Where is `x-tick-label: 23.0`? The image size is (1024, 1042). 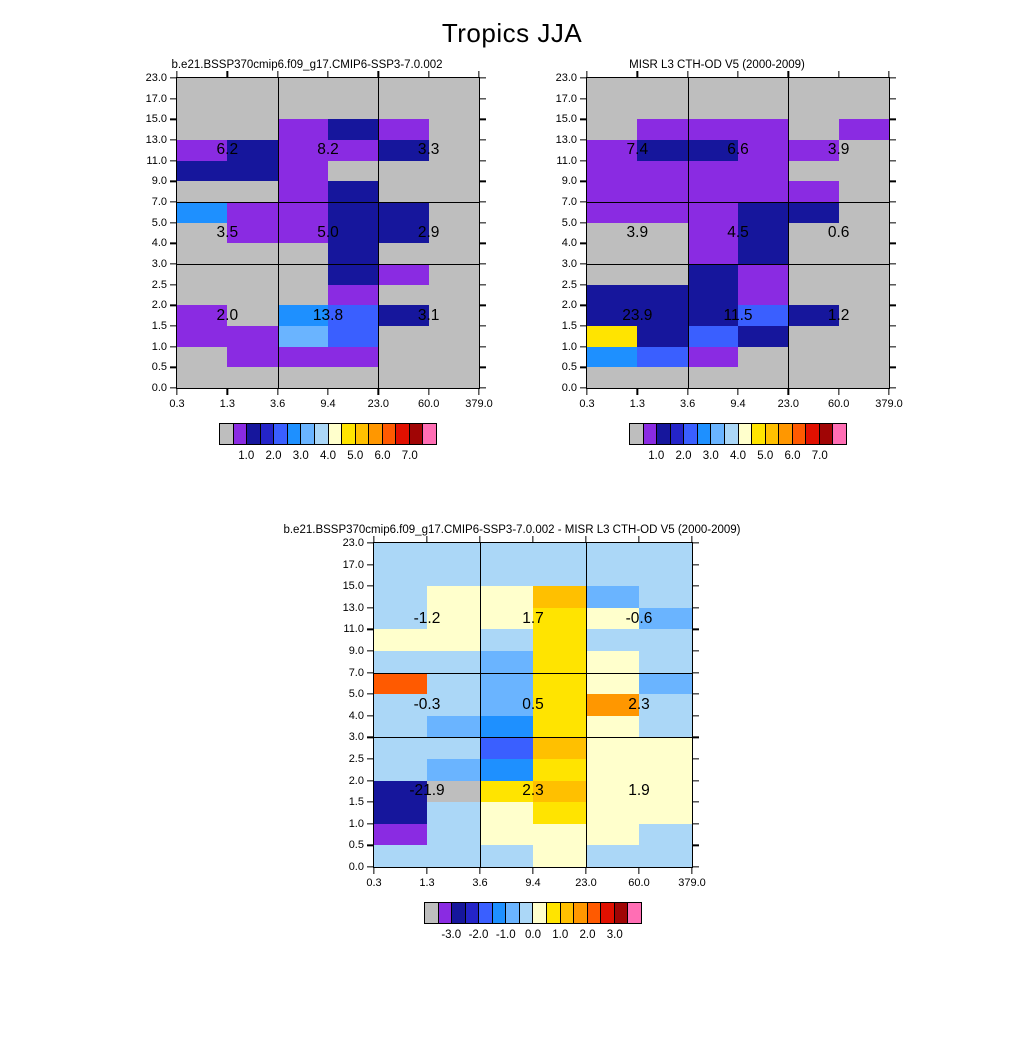
x-tick-label: 23.0 is located at coordinates (586, 883).